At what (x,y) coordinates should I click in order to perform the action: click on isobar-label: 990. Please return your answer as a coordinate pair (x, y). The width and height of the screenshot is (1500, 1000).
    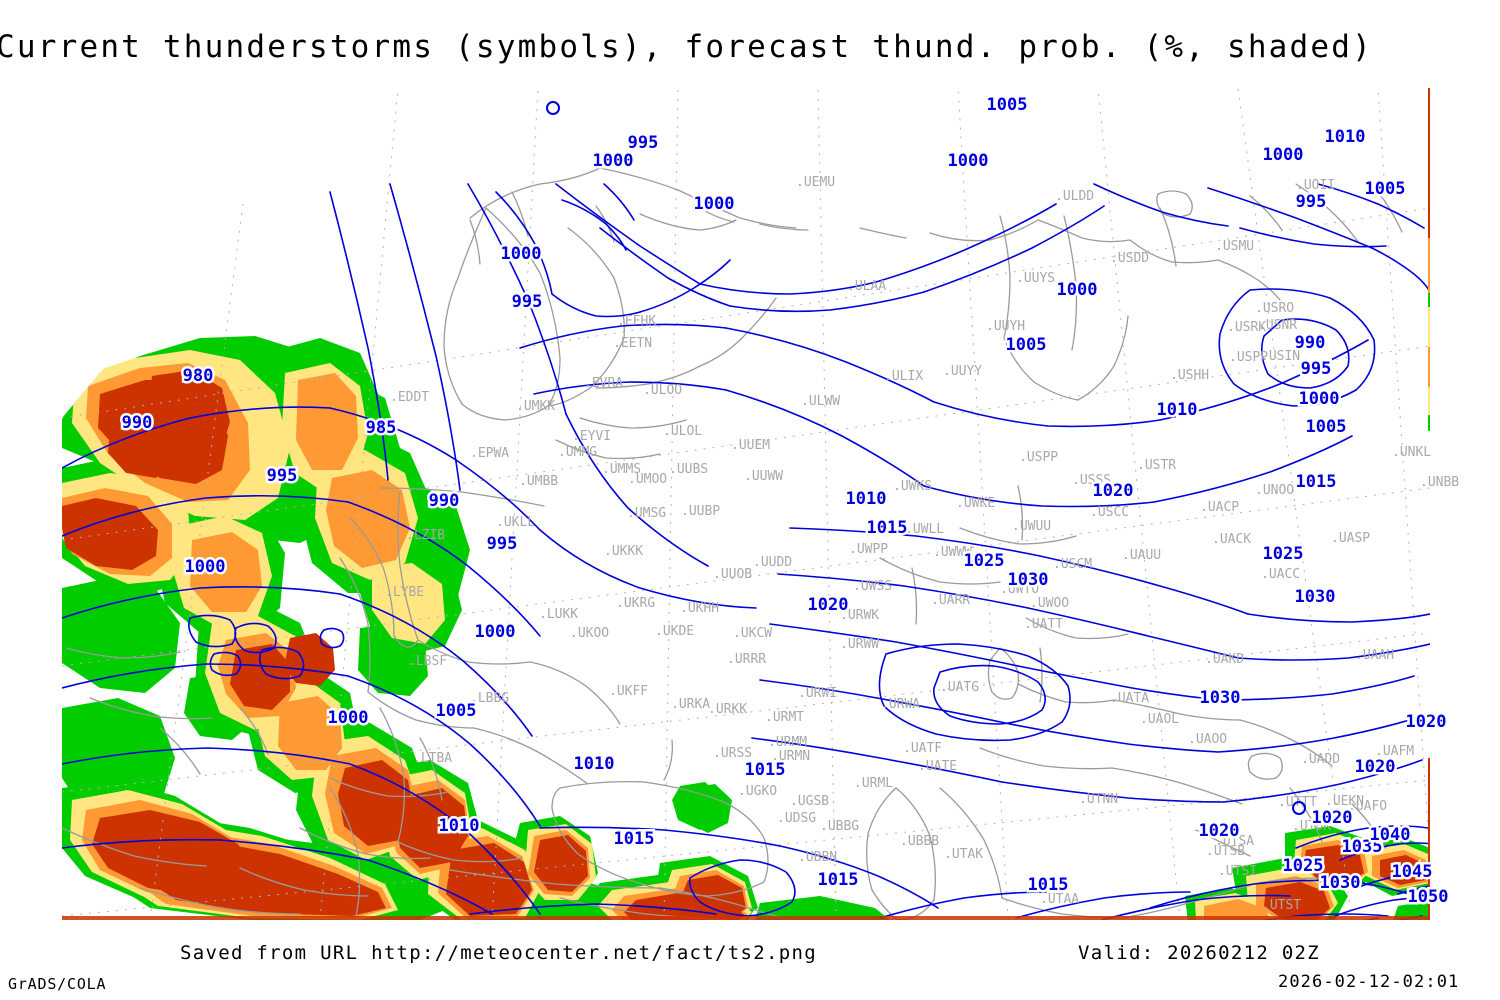
    Looking at the image, I should click on (1310, 343).